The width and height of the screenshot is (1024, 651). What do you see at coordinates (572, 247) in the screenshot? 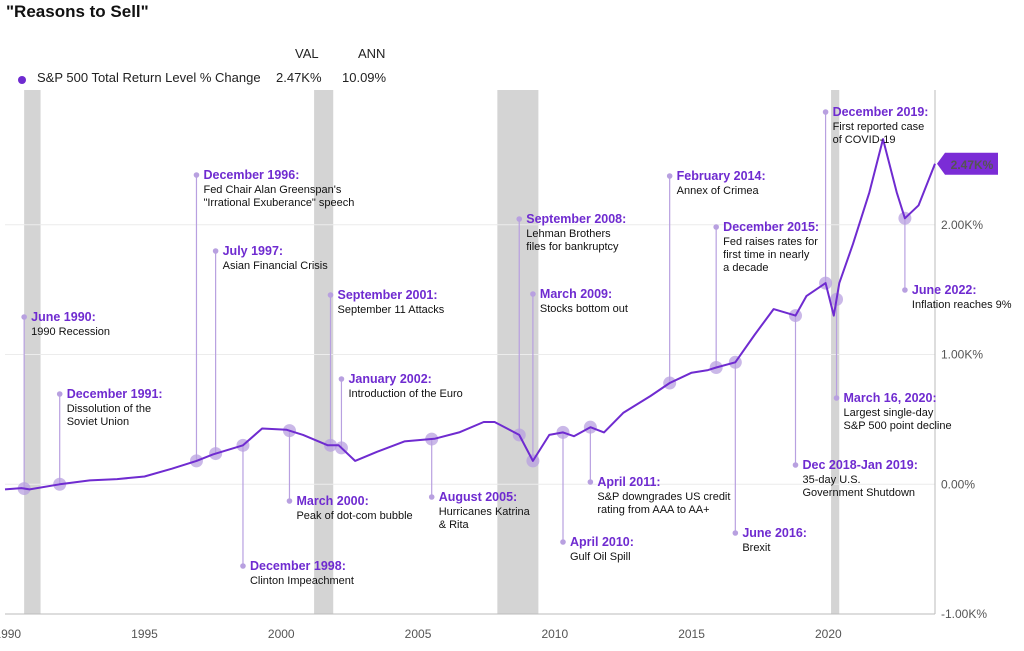
I see `event-description: files for bankruptcy` at bounding box center [572, 247].